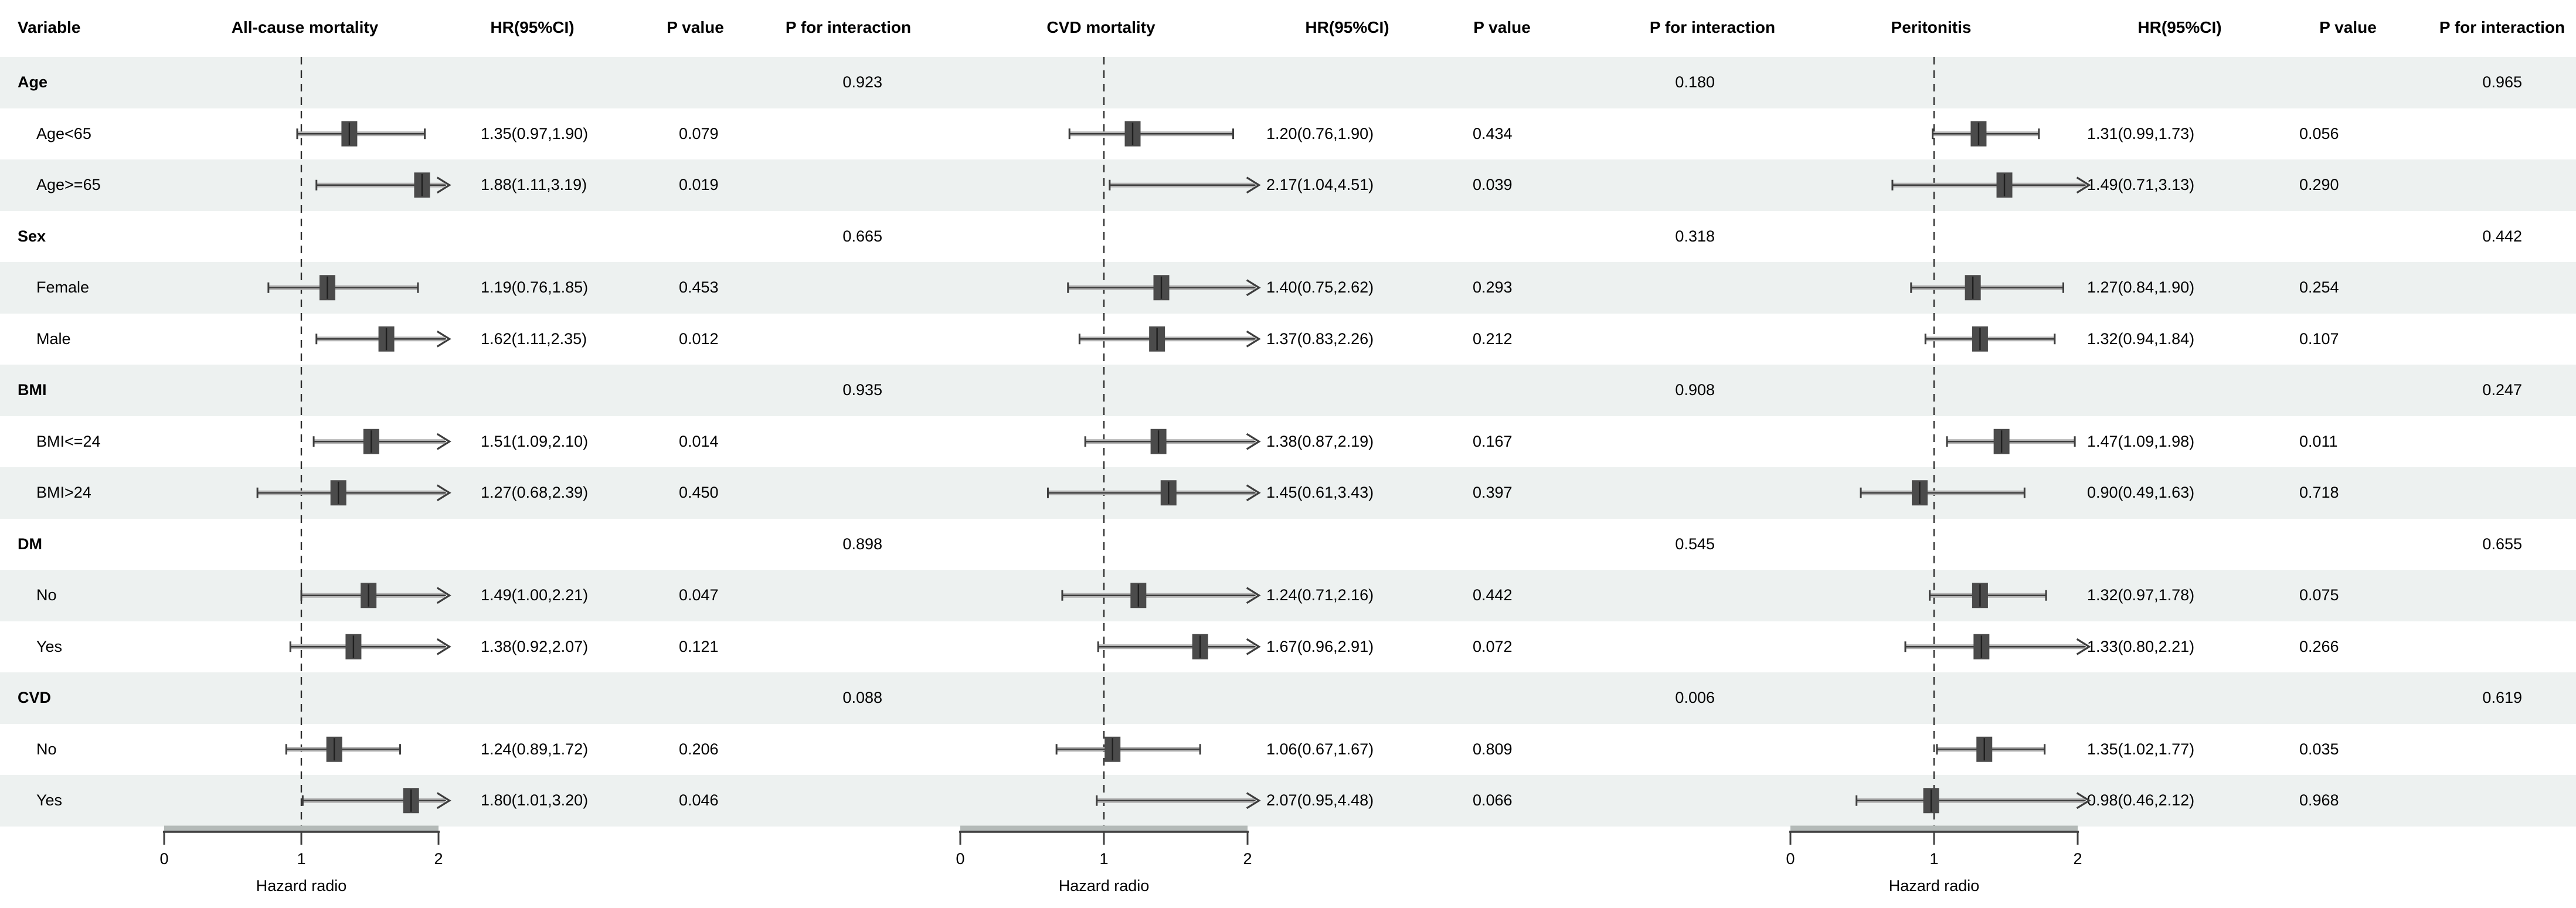  Describe the element at coordinates (69, 185) in the screenshot. I see `subgroup-label: Age>=65` at that location.